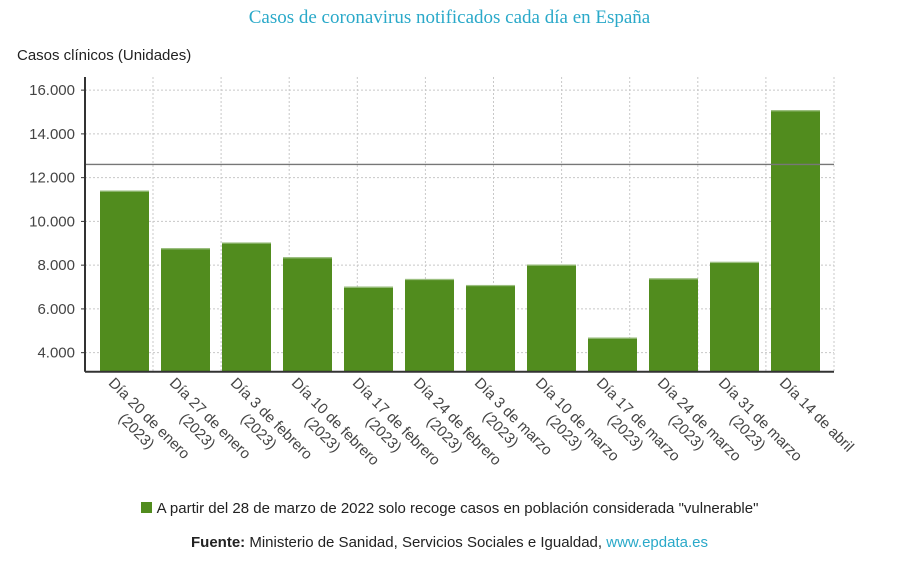  What do you see at coordinates (56, 353) in the screenshot?
I see `y-tick-label: 4.000` at bounding box center [56, 353].